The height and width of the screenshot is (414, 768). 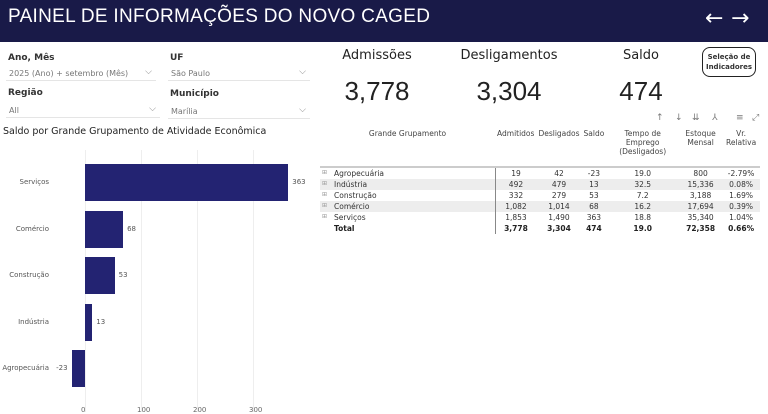 What do you see at coordinates (540, 217) in the screenshot?
I see `table-row: ⊞ Serviços 1,853 1,490 363 18.8 35,340 1.04%` at bounding box center [540, 217].